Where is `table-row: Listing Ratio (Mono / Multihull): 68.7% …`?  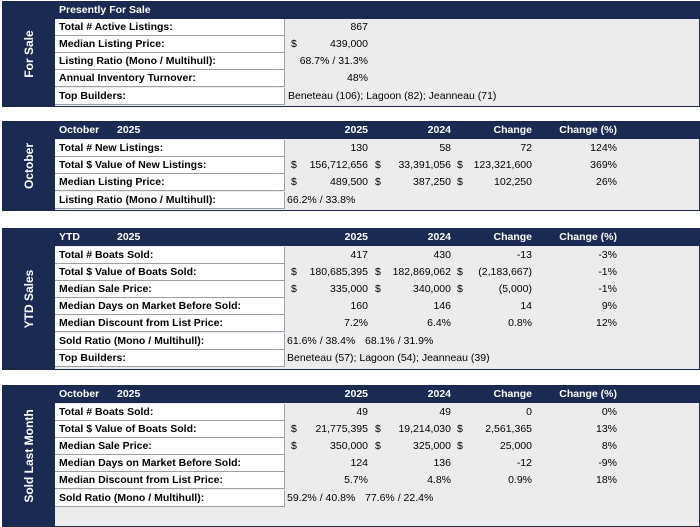
table-row: Listing Ratio (Mono / Multihull): 68.7% … is located at coordinates (377, 61).